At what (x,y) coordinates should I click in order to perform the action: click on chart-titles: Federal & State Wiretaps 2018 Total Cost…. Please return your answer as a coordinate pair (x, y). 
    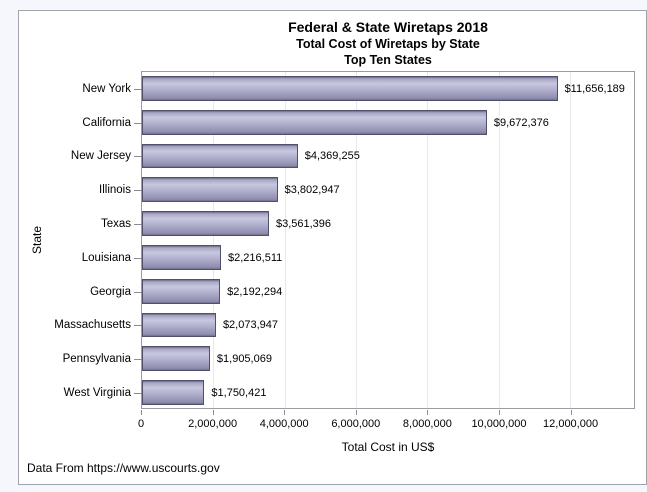
    Looking at the image, I should click on (388, 43).